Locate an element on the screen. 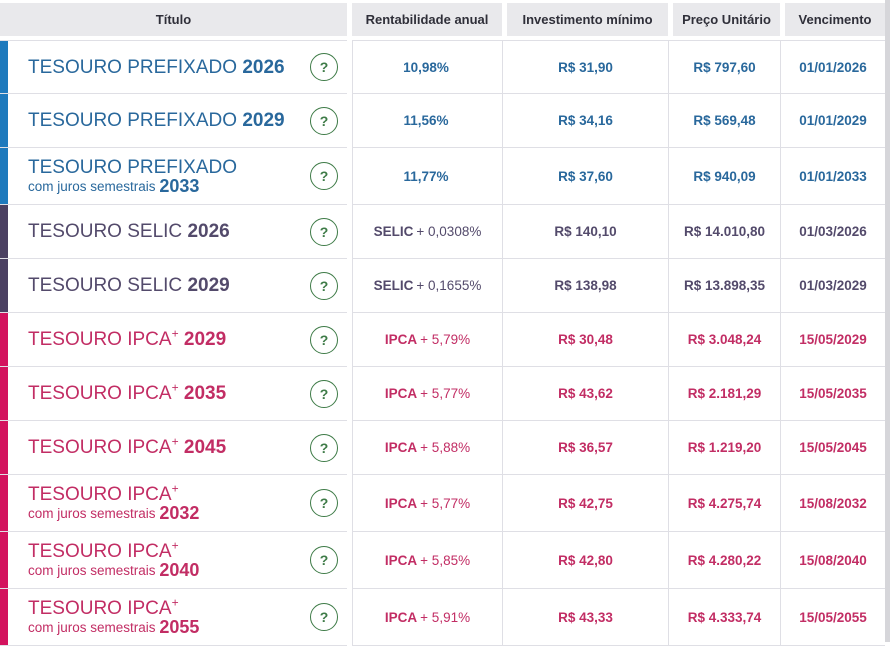  unit-price-cell: R$ 4.333,74 is located at coordinates (724, 617).